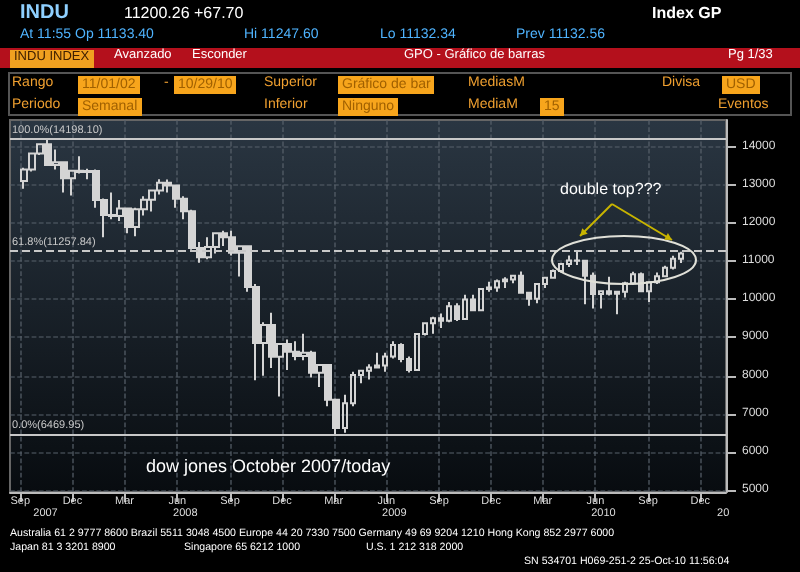 The height and width of the screenshot is (572, 800). I want to click on annotation: dow jones October 2007/today, so click(268, 466).